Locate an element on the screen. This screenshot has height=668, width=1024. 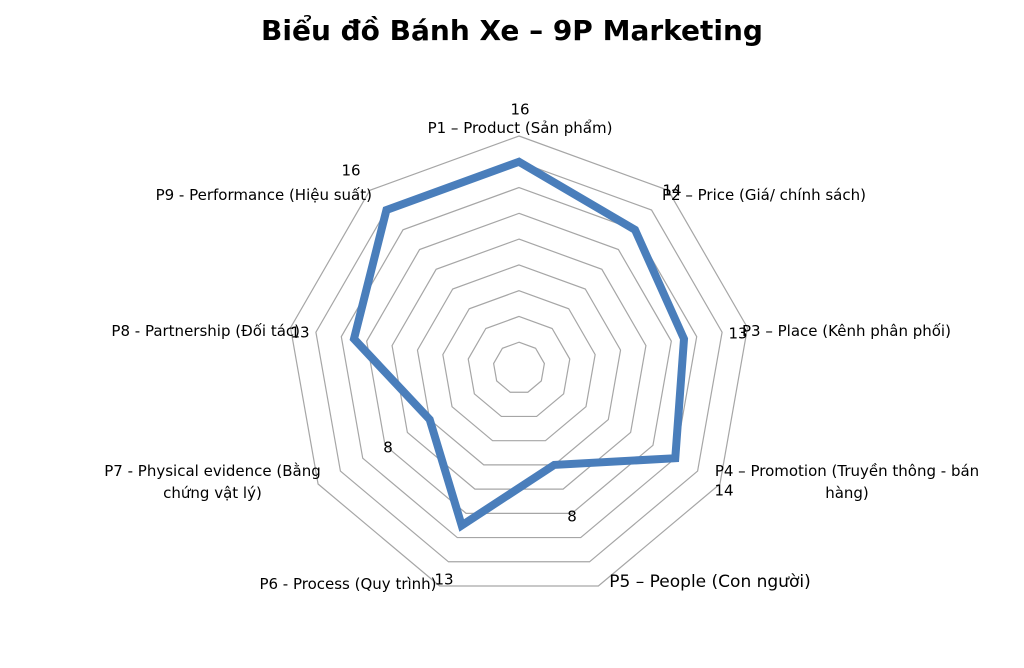
category-label: P5 – People (Con người) is located at coordinates (710, 582).